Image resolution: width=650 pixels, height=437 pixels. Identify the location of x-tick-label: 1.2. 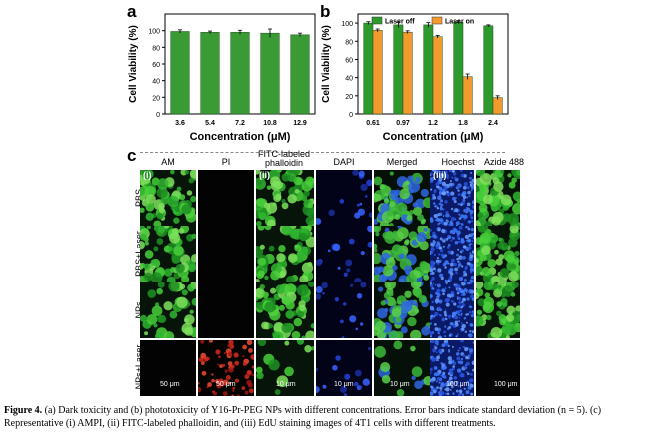
(433, 123).